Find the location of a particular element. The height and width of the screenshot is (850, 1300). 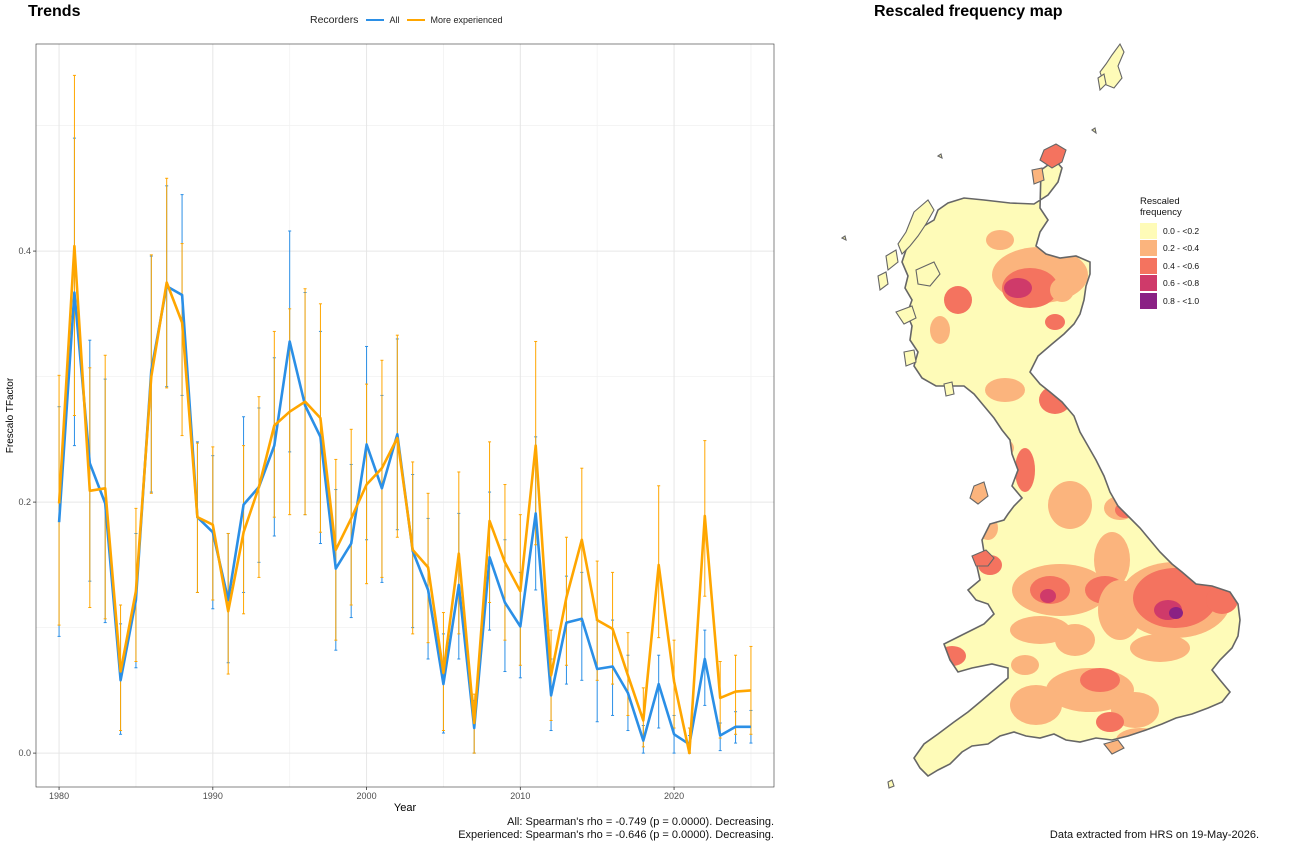

map-legend-row: 0.0 - <0.2 is located at coordinates (1169, 231).